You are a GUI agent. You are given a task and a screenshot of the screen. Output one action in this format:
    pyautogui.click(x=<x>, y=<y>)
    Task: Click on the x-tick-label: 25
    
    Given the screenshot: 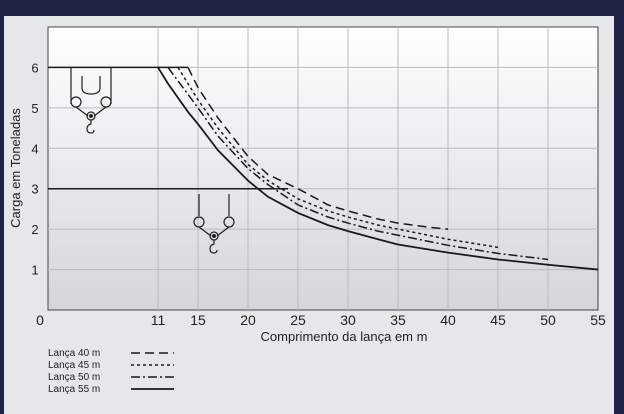 What is the action you would take?
    pyautogui.click(x=298, y=320)
    